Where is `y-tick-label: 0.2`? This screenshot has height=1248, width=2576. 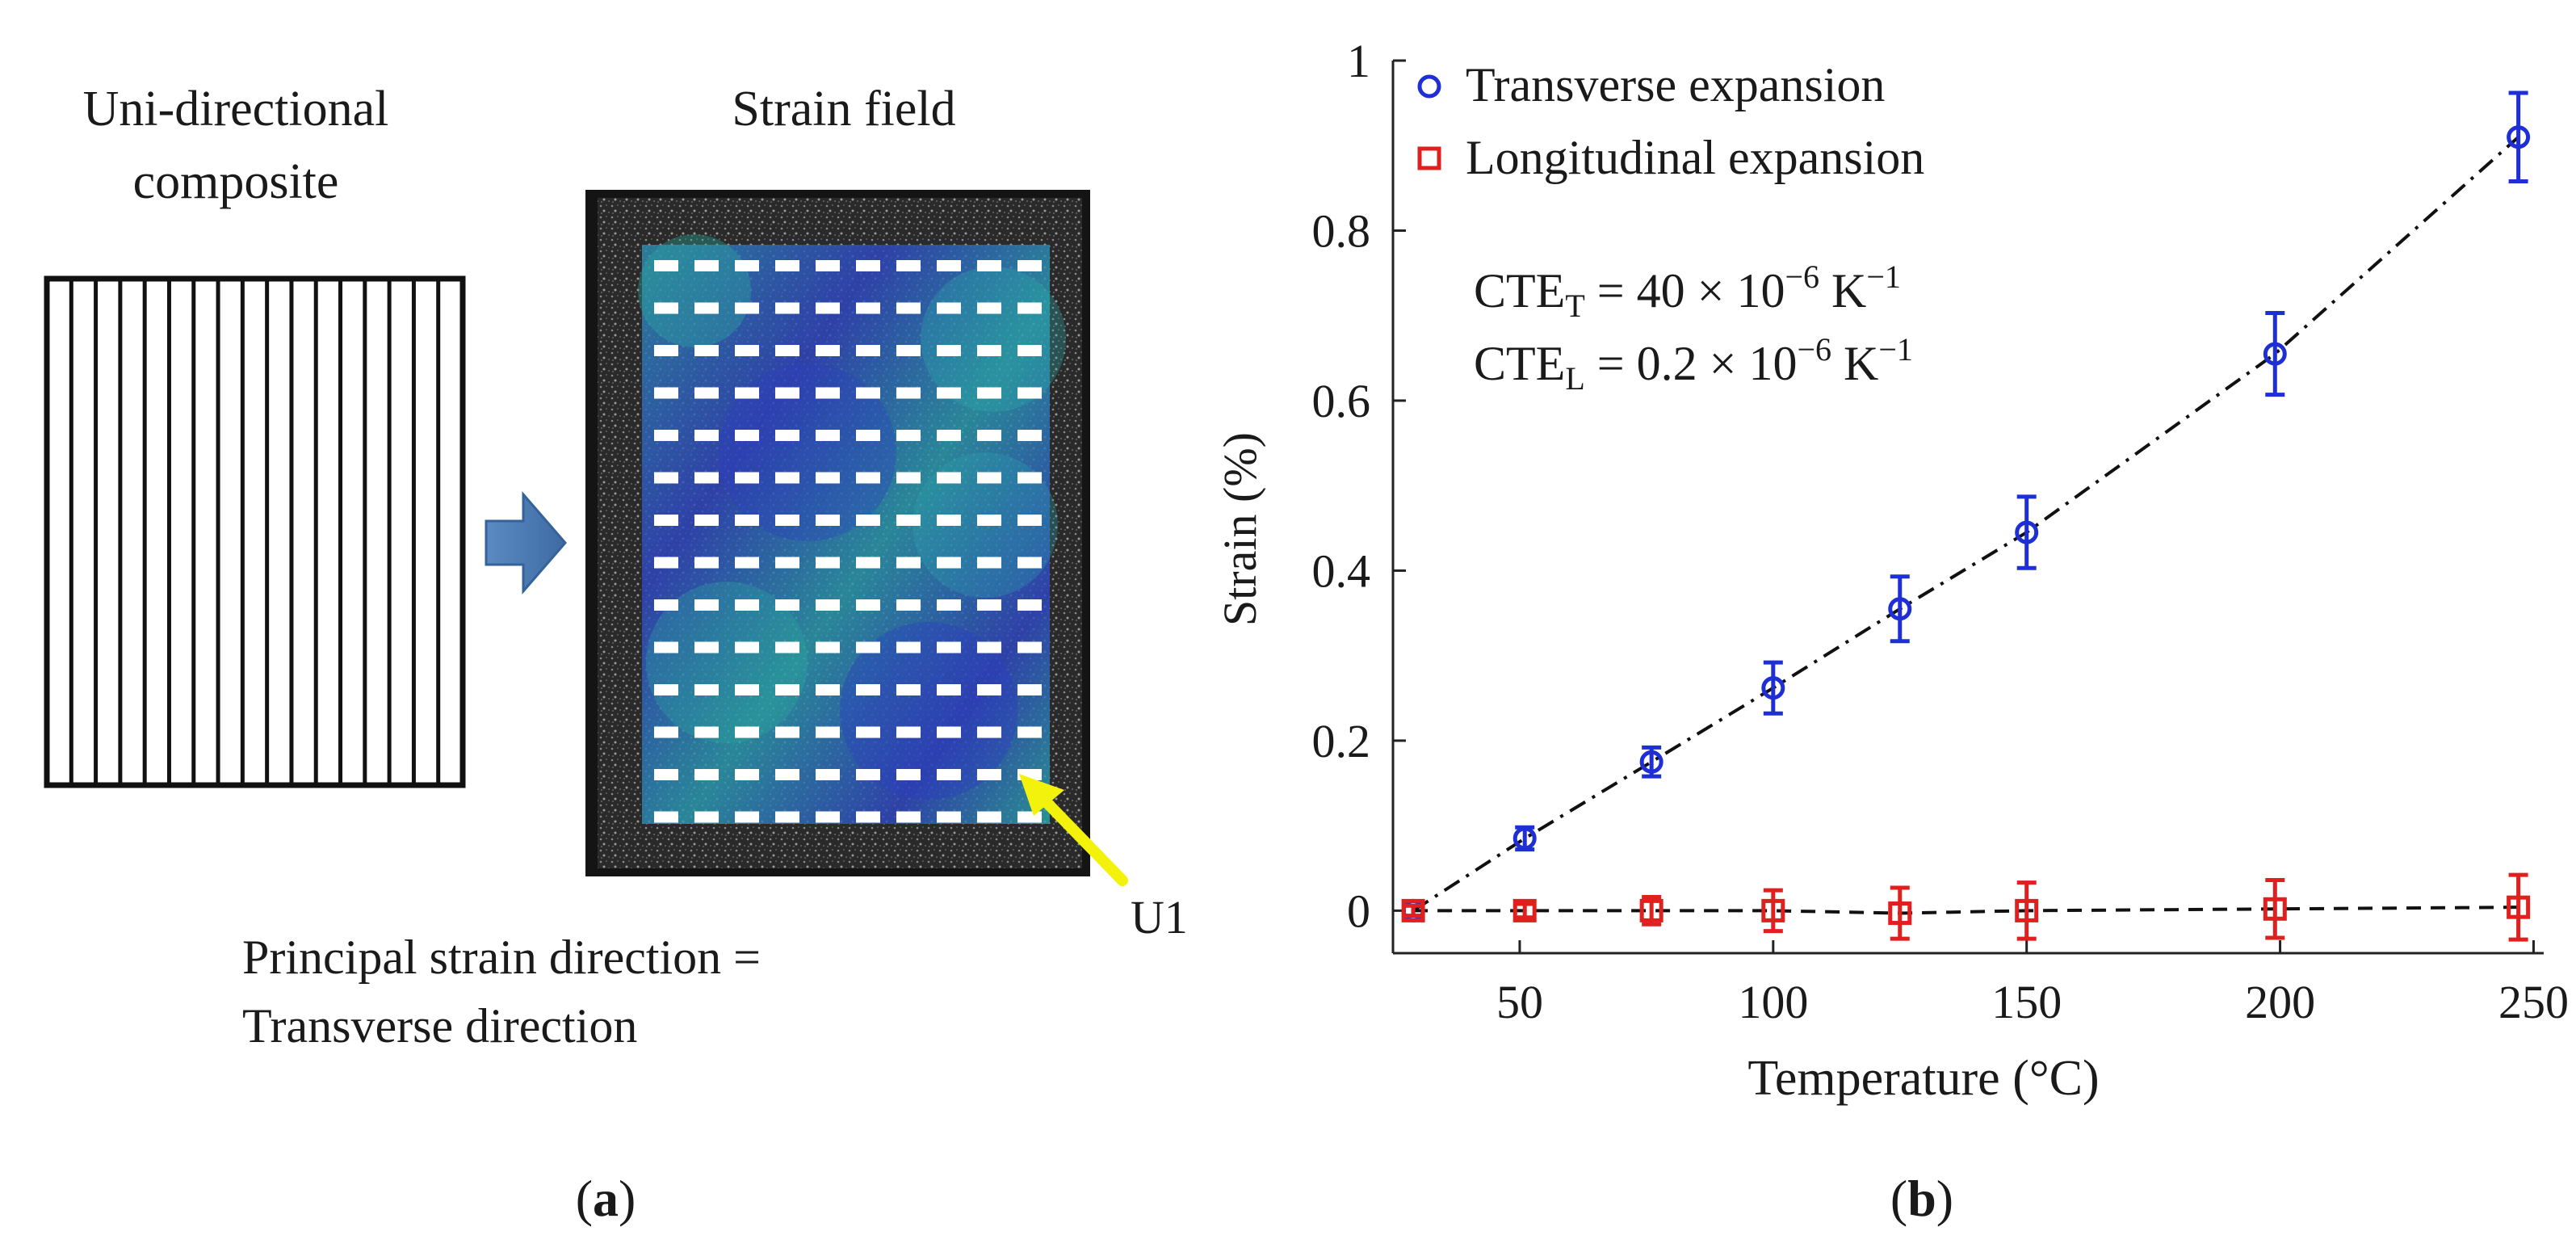
y-tick-label: 0.2 is located at coordinates (1341, 741).